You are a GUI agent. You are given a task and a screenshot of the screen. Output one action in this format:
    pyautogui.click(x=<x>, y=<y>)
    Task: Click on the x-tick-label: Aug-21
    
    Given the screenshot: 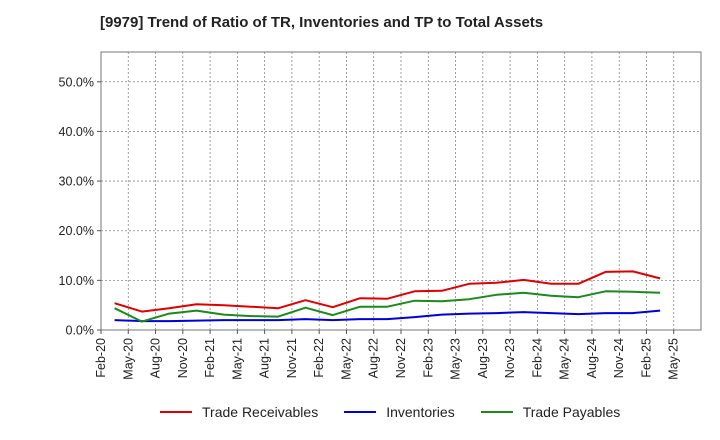 What is the action you would take?
    pyautogui.click(x=265, y=358)
    